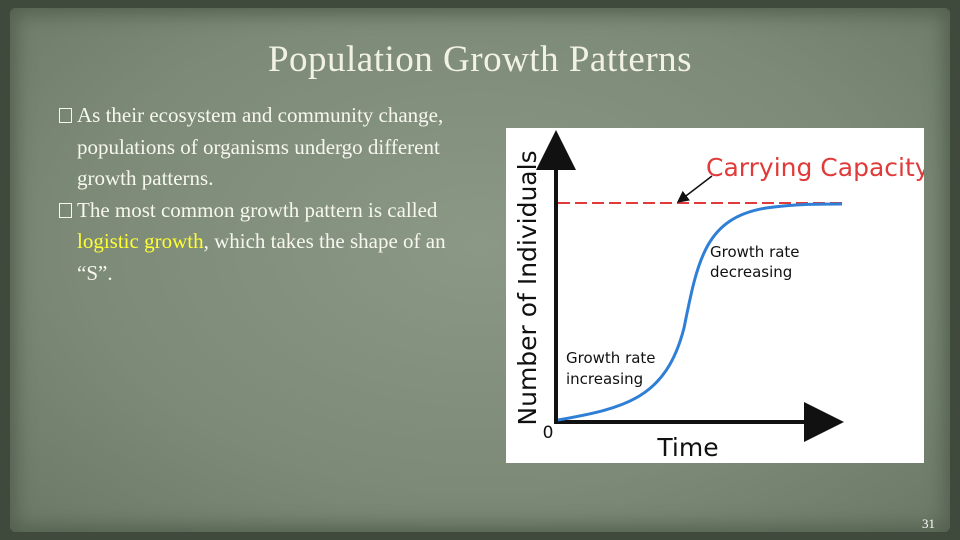 Image resolution: width=960 pixels, height=540 pixels. What do you see at coordinates (604, 379) in the screenshot?
I see `annotation: increasing` at bounding box center [604, 379].